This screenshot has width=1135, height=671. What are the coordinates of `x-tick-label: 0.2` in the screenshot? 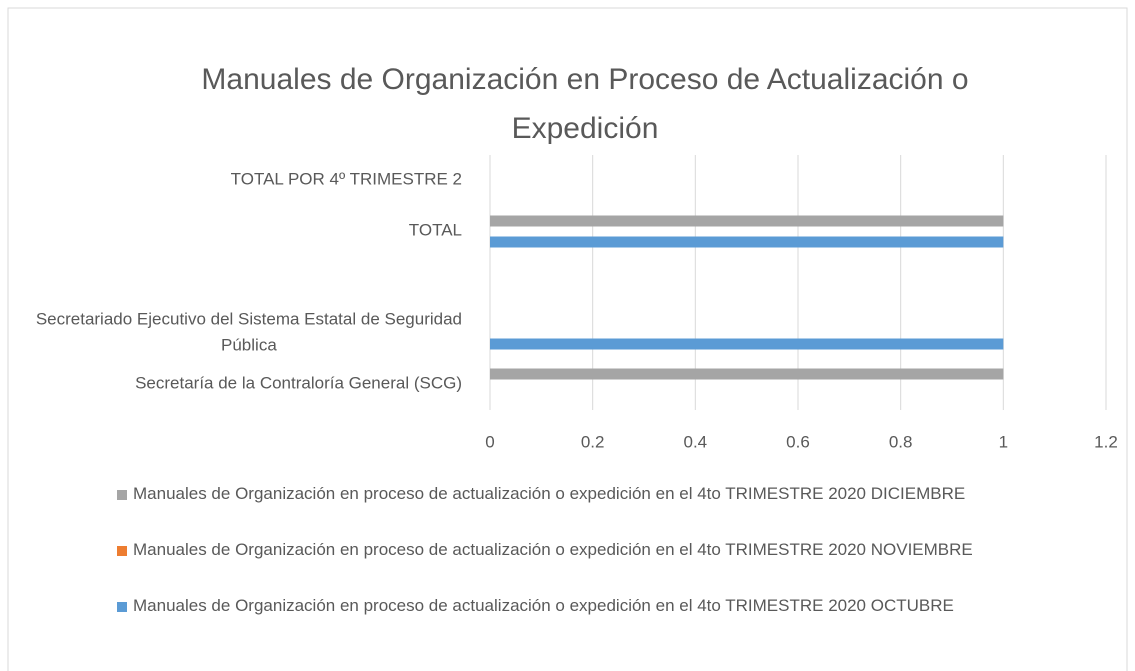 It's located at (593, 441).